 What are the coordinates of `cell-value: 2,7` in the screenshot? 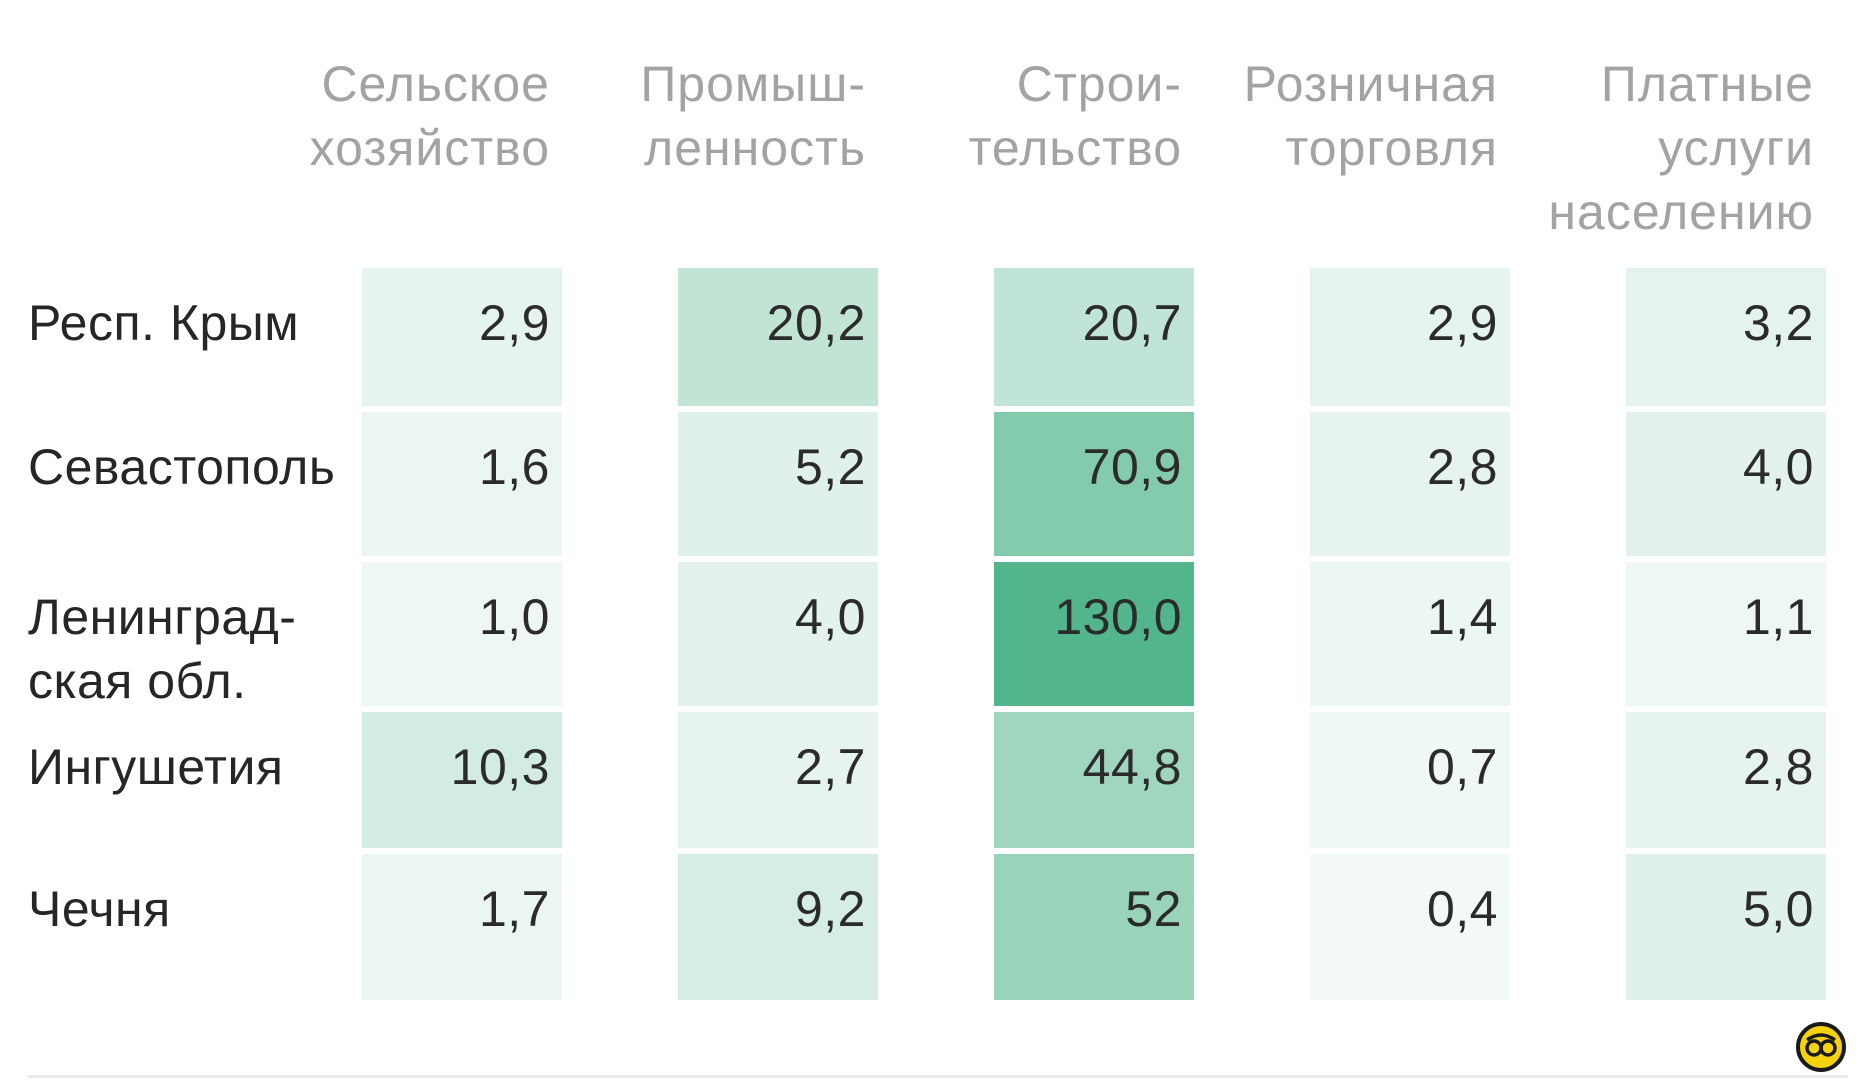 It's located at (830, 767).